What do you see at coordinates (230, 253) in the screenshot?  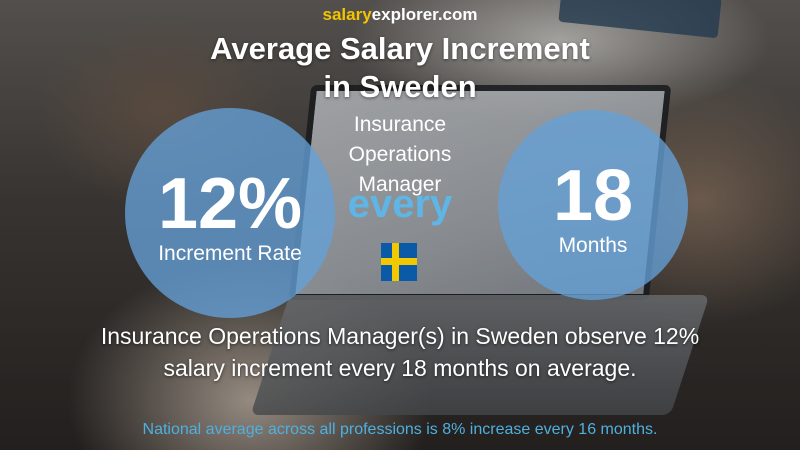 I see `increment-rate-label: Increment Rate` at bounding box center [230, 253].